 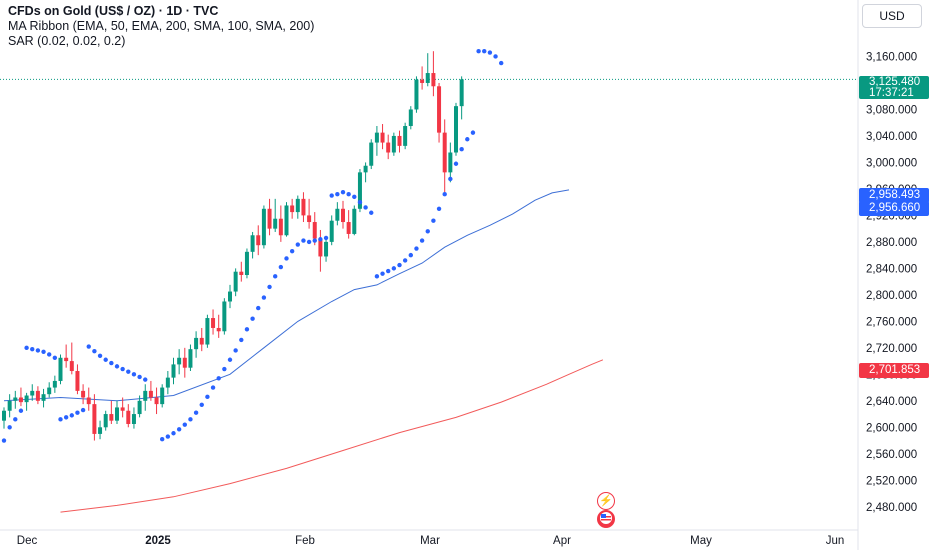 I want to click on y-tick-label: 3,080.000, so click(x=891, y=110).